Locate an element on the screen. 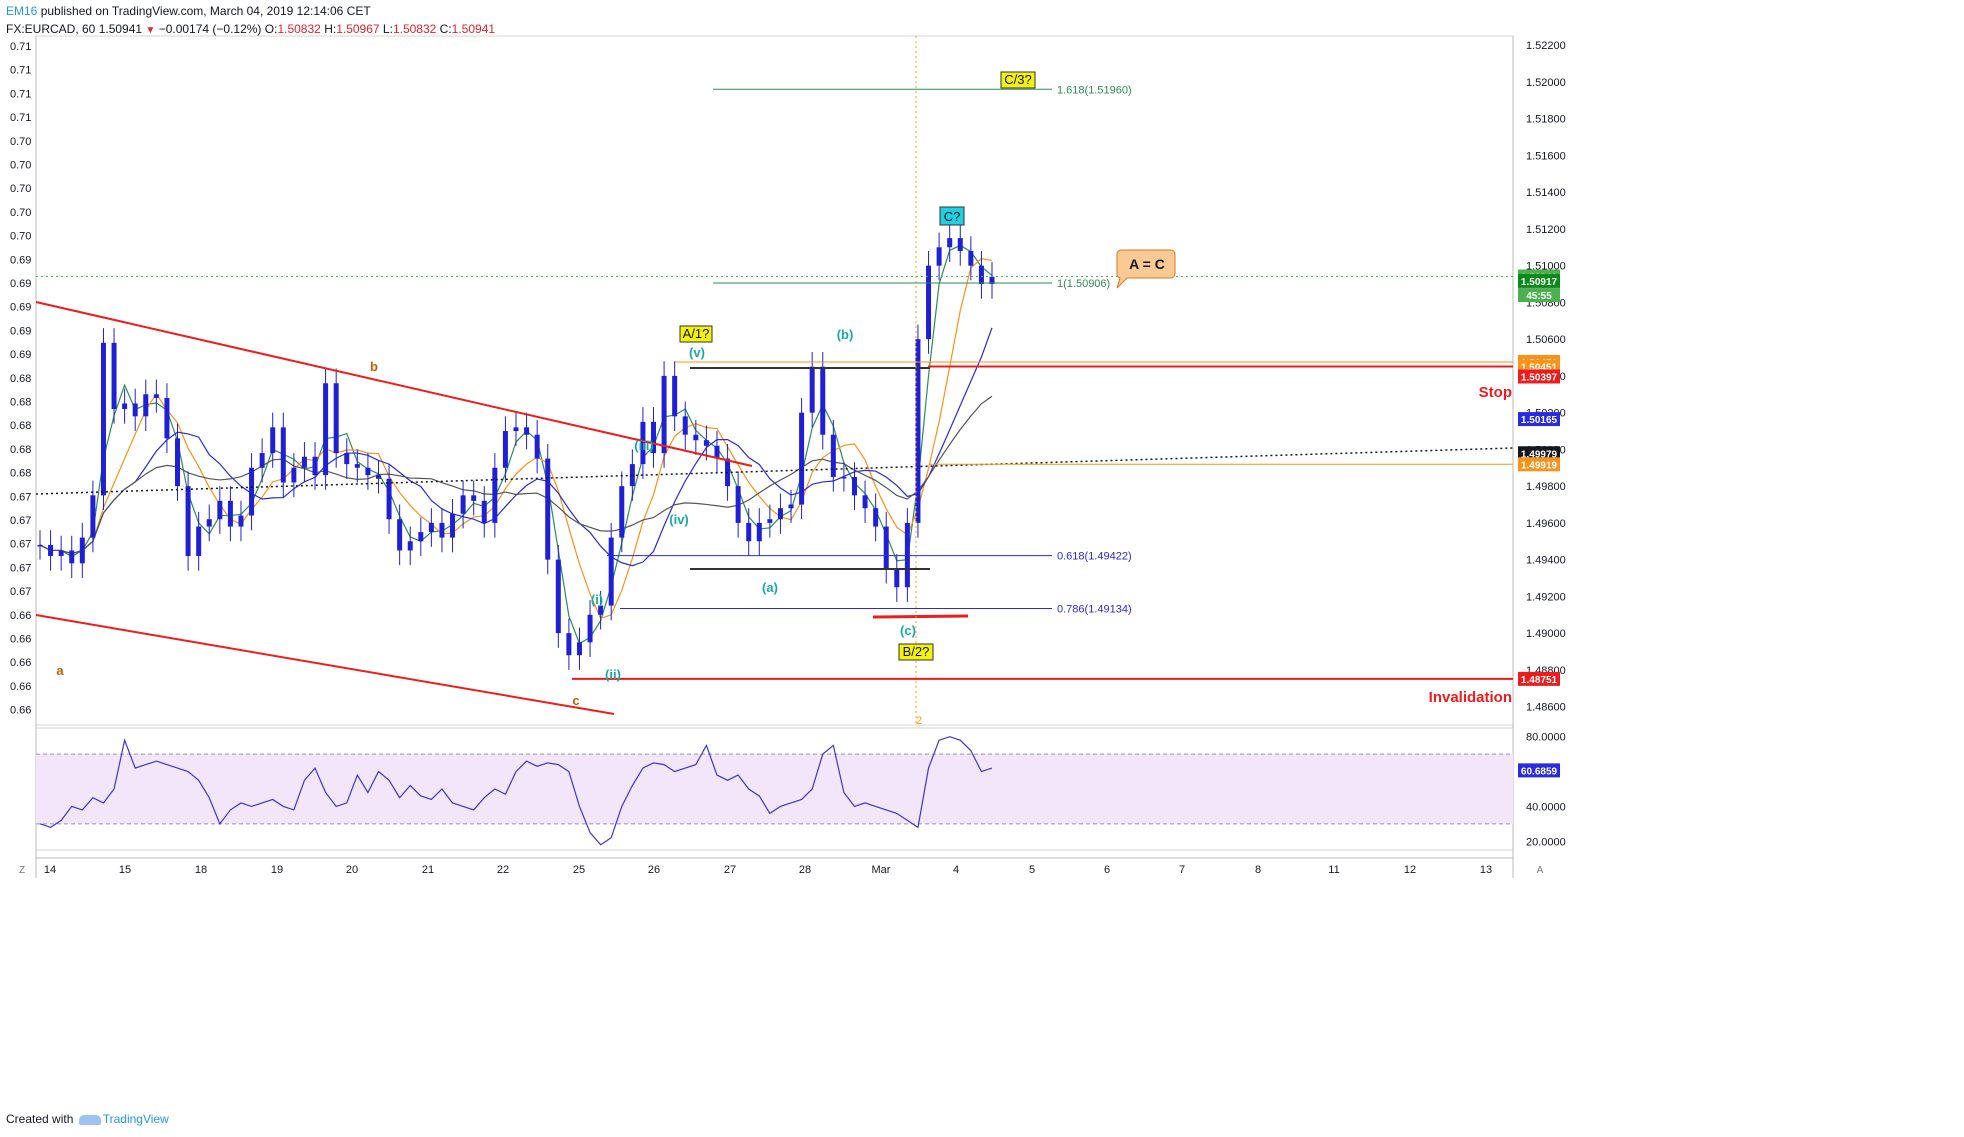 Image resolution: width=1964 pixels, height=1137 pixels. time-tick-label: 28 is located at coordinates (805, 870).